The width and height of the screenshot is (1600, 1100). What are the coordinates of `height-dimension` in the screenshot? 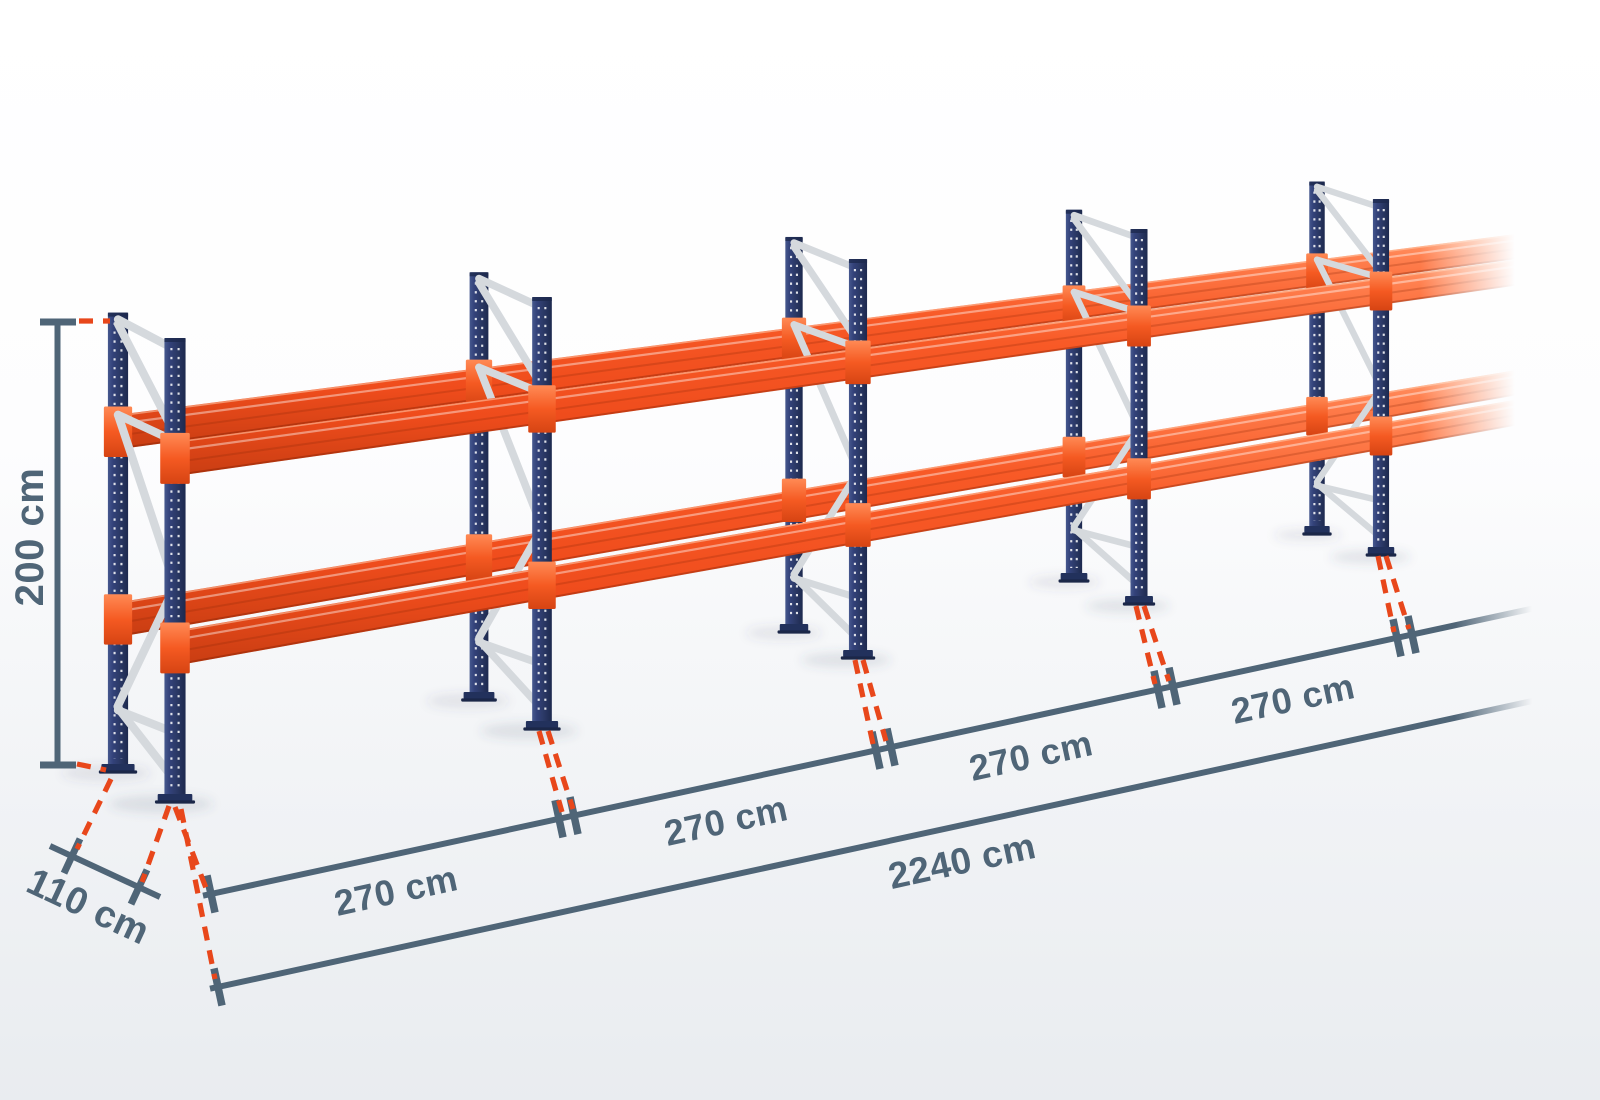 It's located at (58, 543).